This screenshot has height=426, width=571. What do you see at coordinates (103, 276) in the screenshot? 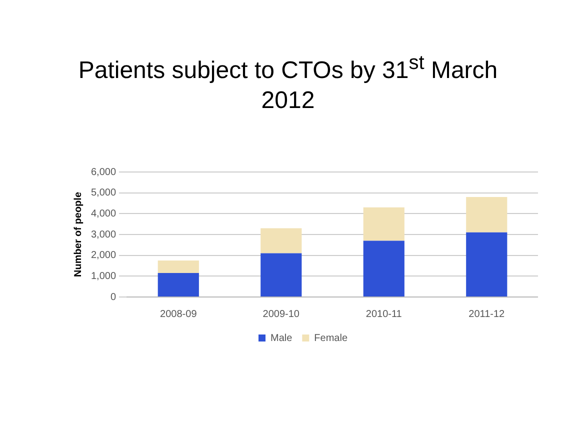
I see `y-tick-label: 1,000` at bounding box center [103, 276].